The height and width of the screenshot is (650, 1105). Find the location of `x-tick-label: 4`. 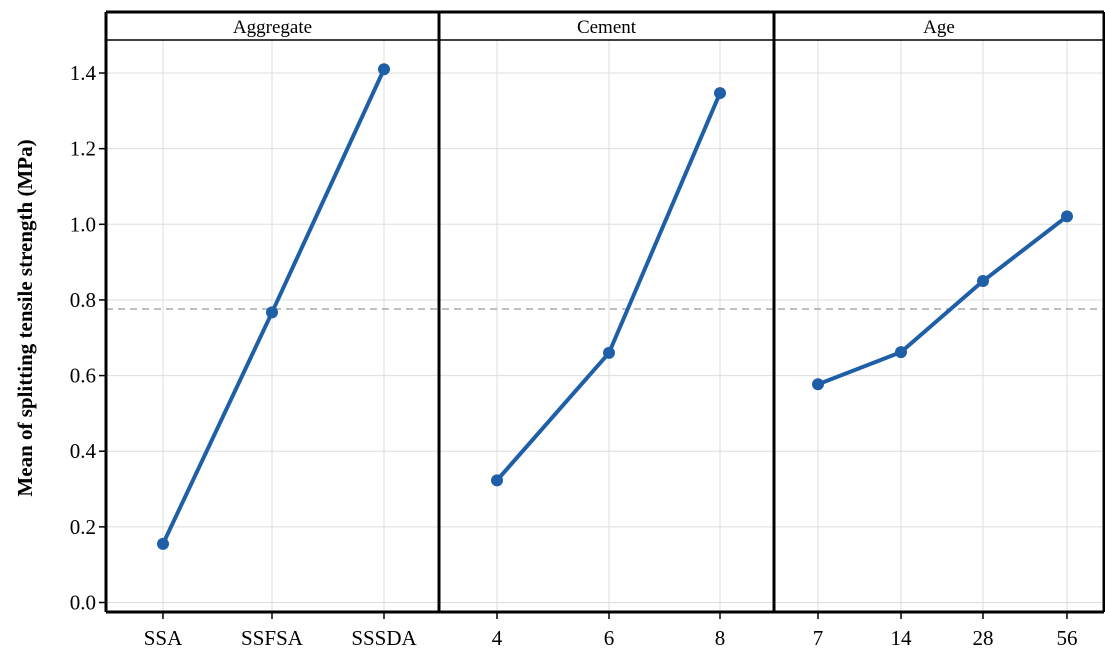

x-tick-label: 4 is located at coordinates (497, 638).